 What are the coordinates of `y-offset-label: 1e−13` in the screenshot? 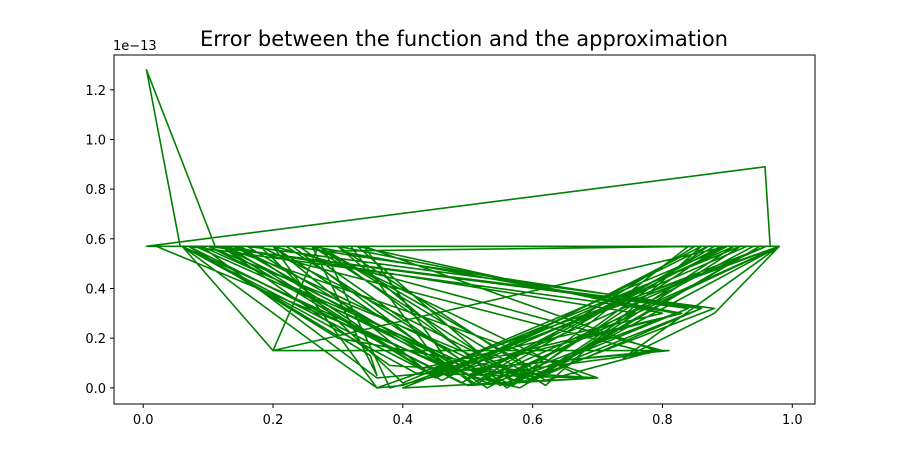 It's located at (135, 46).